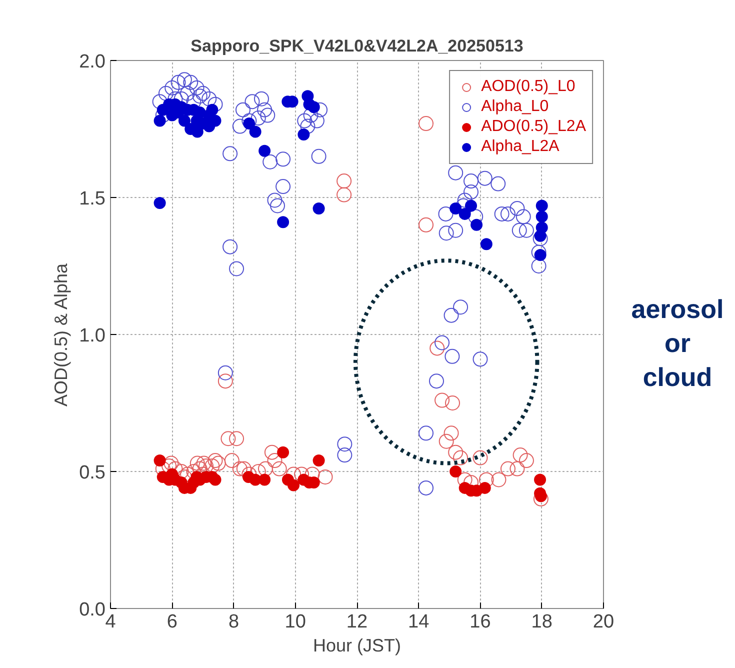  What do you see at coordinates (234, 622) in the screenshot?
I see `x-tick-label: 8` at bounding box center [234, 622].